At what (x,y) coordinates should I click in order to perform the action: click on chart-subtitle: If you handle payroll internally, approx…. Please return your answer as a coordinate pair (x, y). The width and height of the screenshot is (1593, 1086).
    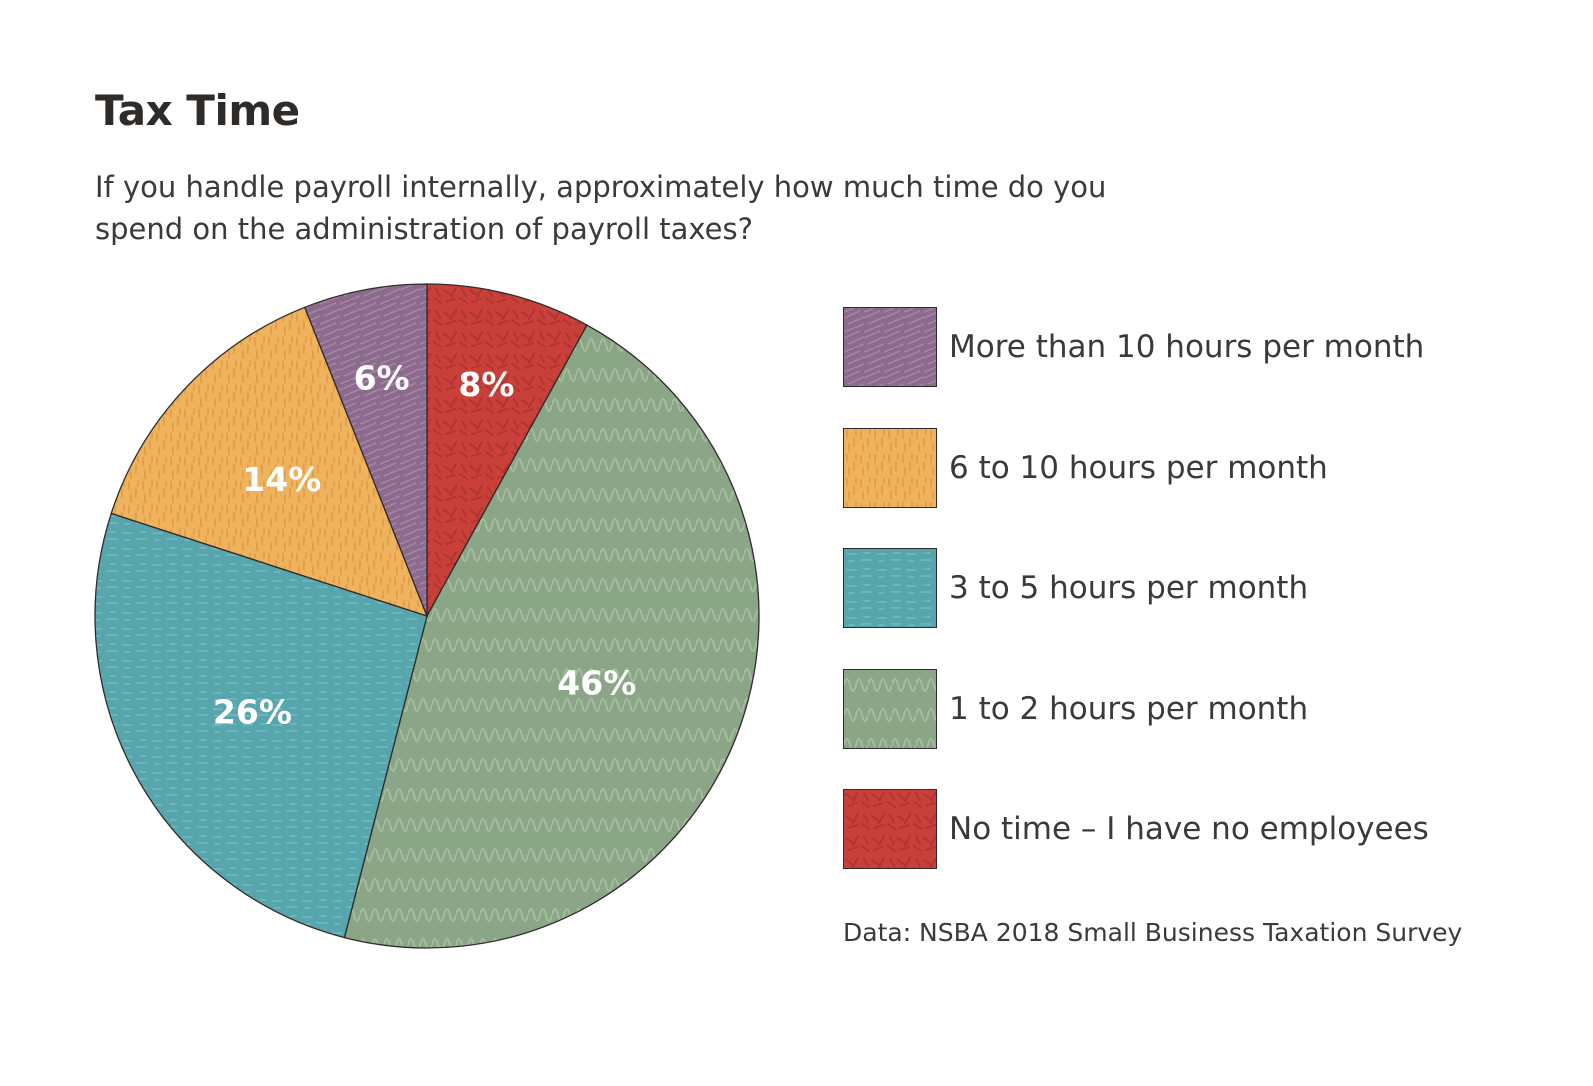
    Looking at the image, I should click on (601, 208).